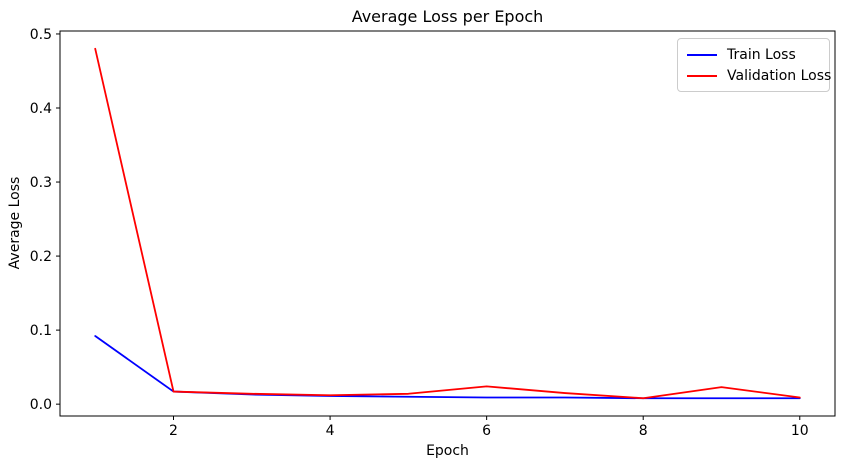  I want to click on legend-entry-validation-loss: Validation Loss, so click(759, 75).